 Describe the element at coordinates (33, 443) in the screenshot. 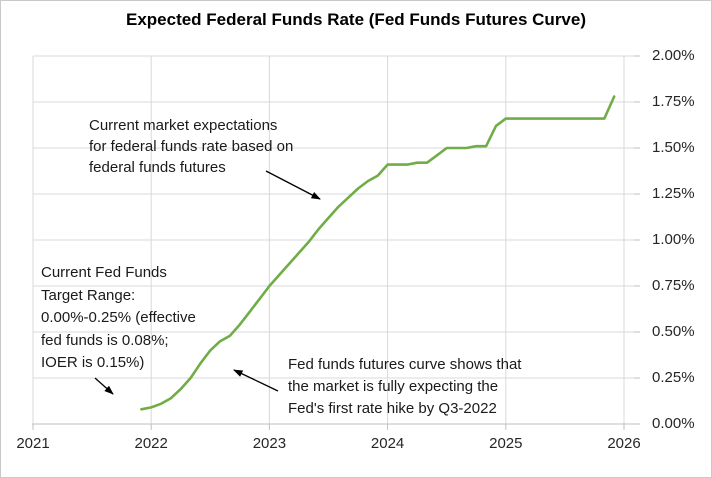

I see `x-tick-label: 2021` at that location.